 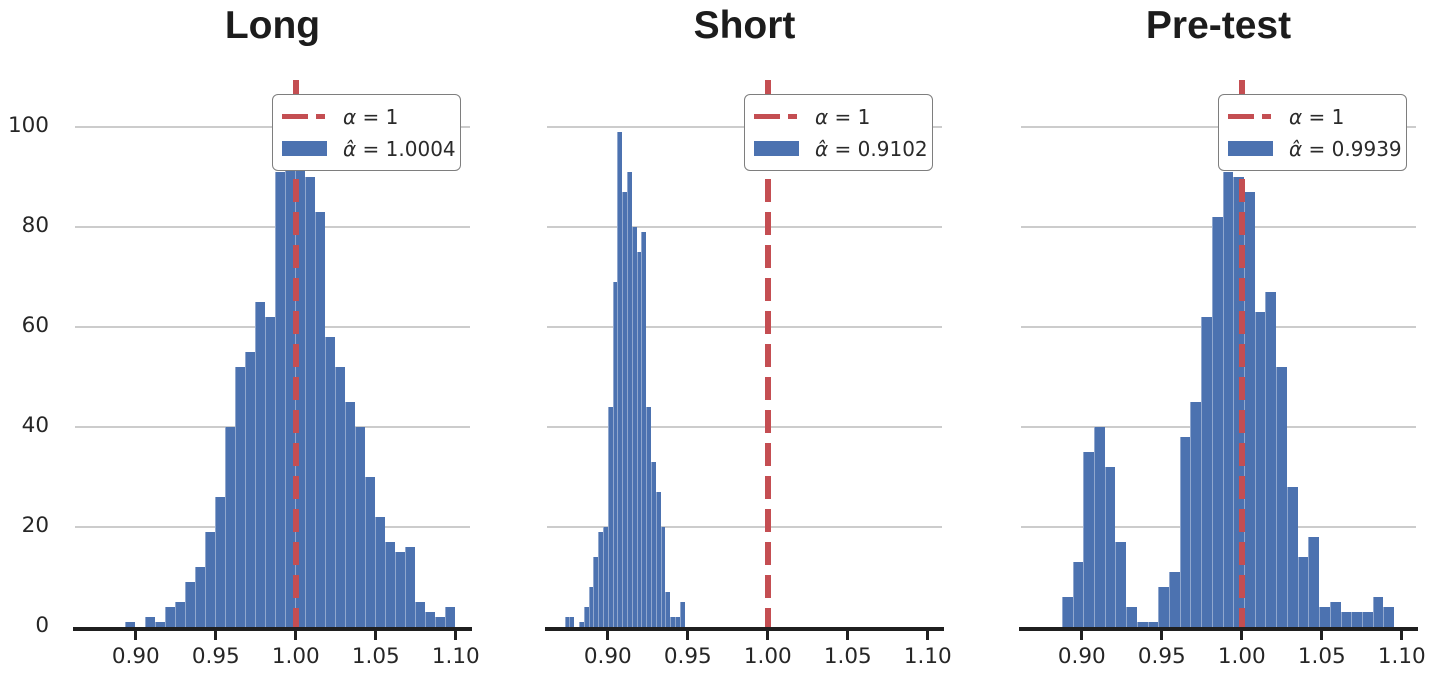 What do you see at coordinates (35, 325) in the screenshot?
I see `y-tick-label: 60` at bounding box center [35, 325].